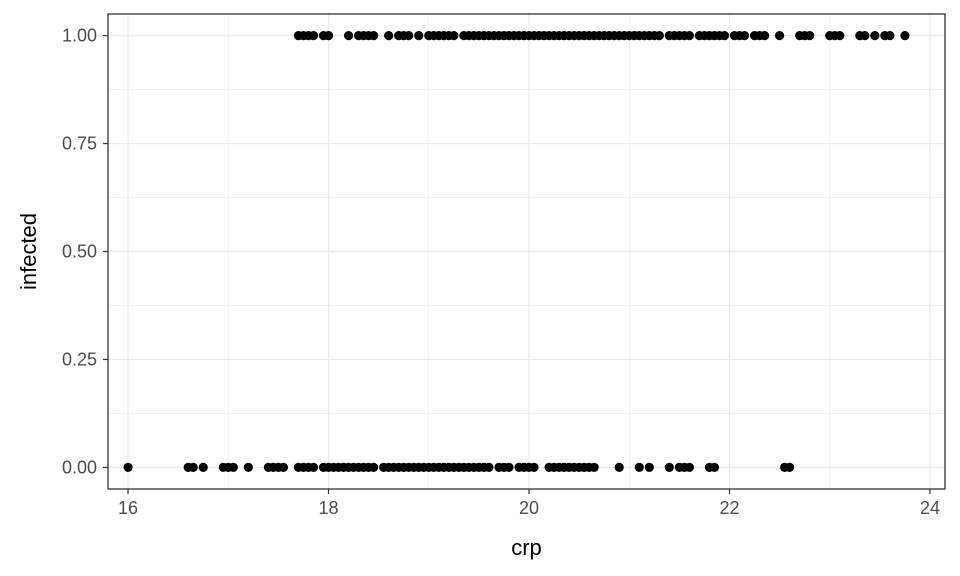 The image size is (960, 576). What do you see at coordinates (79, 467) in the screenshot?
I see `y-tick-label: 0.00` at bounding box center [79, 467].